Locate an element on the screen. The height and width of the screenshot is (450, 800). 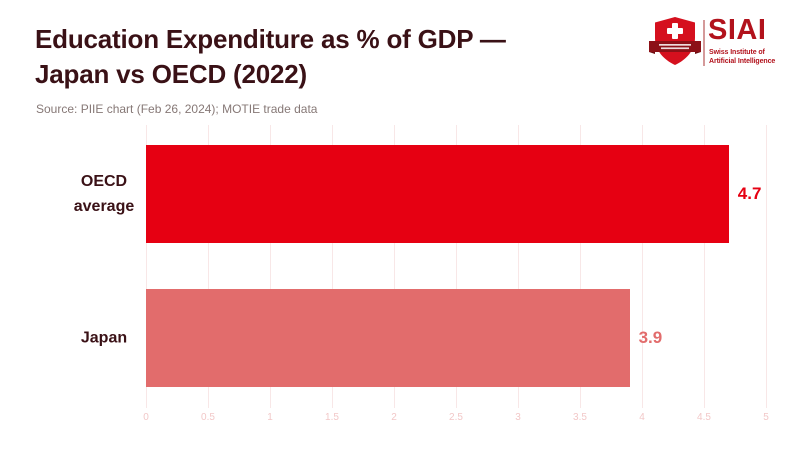
logo-divider is located at coordinates (704, 43).